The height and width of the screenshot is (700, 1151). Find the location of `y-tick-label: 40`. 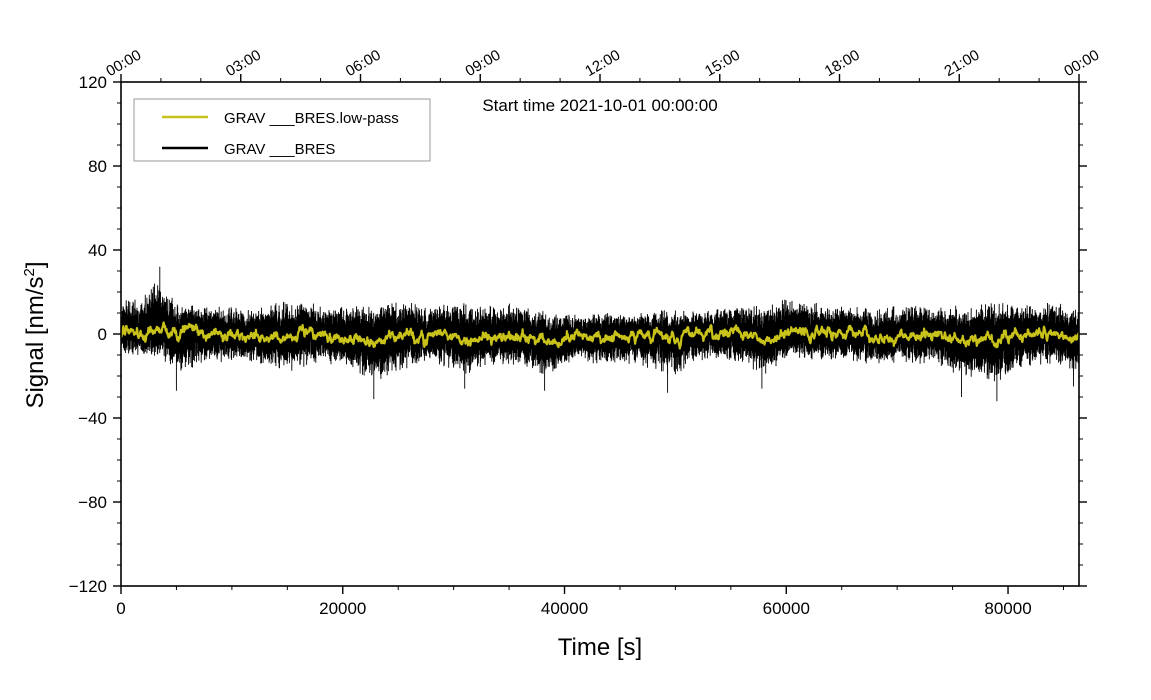

y-tick-label: 40 is located at coordinates (97, 250).